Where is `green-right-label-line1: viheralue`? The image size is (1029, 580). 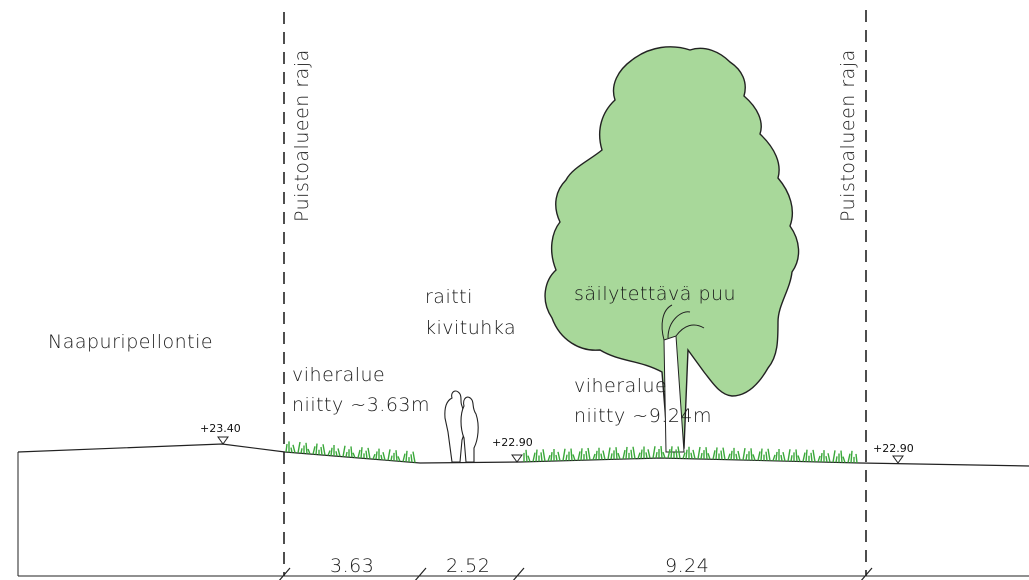
green-right-label-line1: viheralue is located at coordinates (620, 386).